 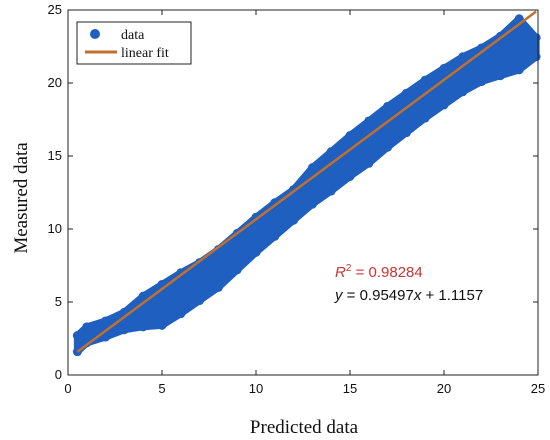 What do you see at coordinates (55, 9) in the screenshot?
I see `y-tick-label: 25` at bounding box center [55, 9].